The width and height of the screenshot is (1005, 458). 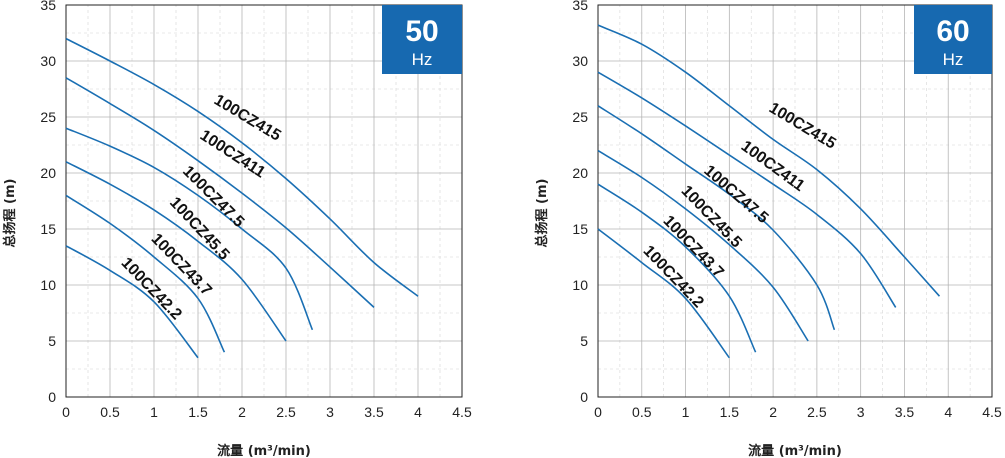 I want to click on frequency-badge: 50 Hz, so click(x=422, y=39).